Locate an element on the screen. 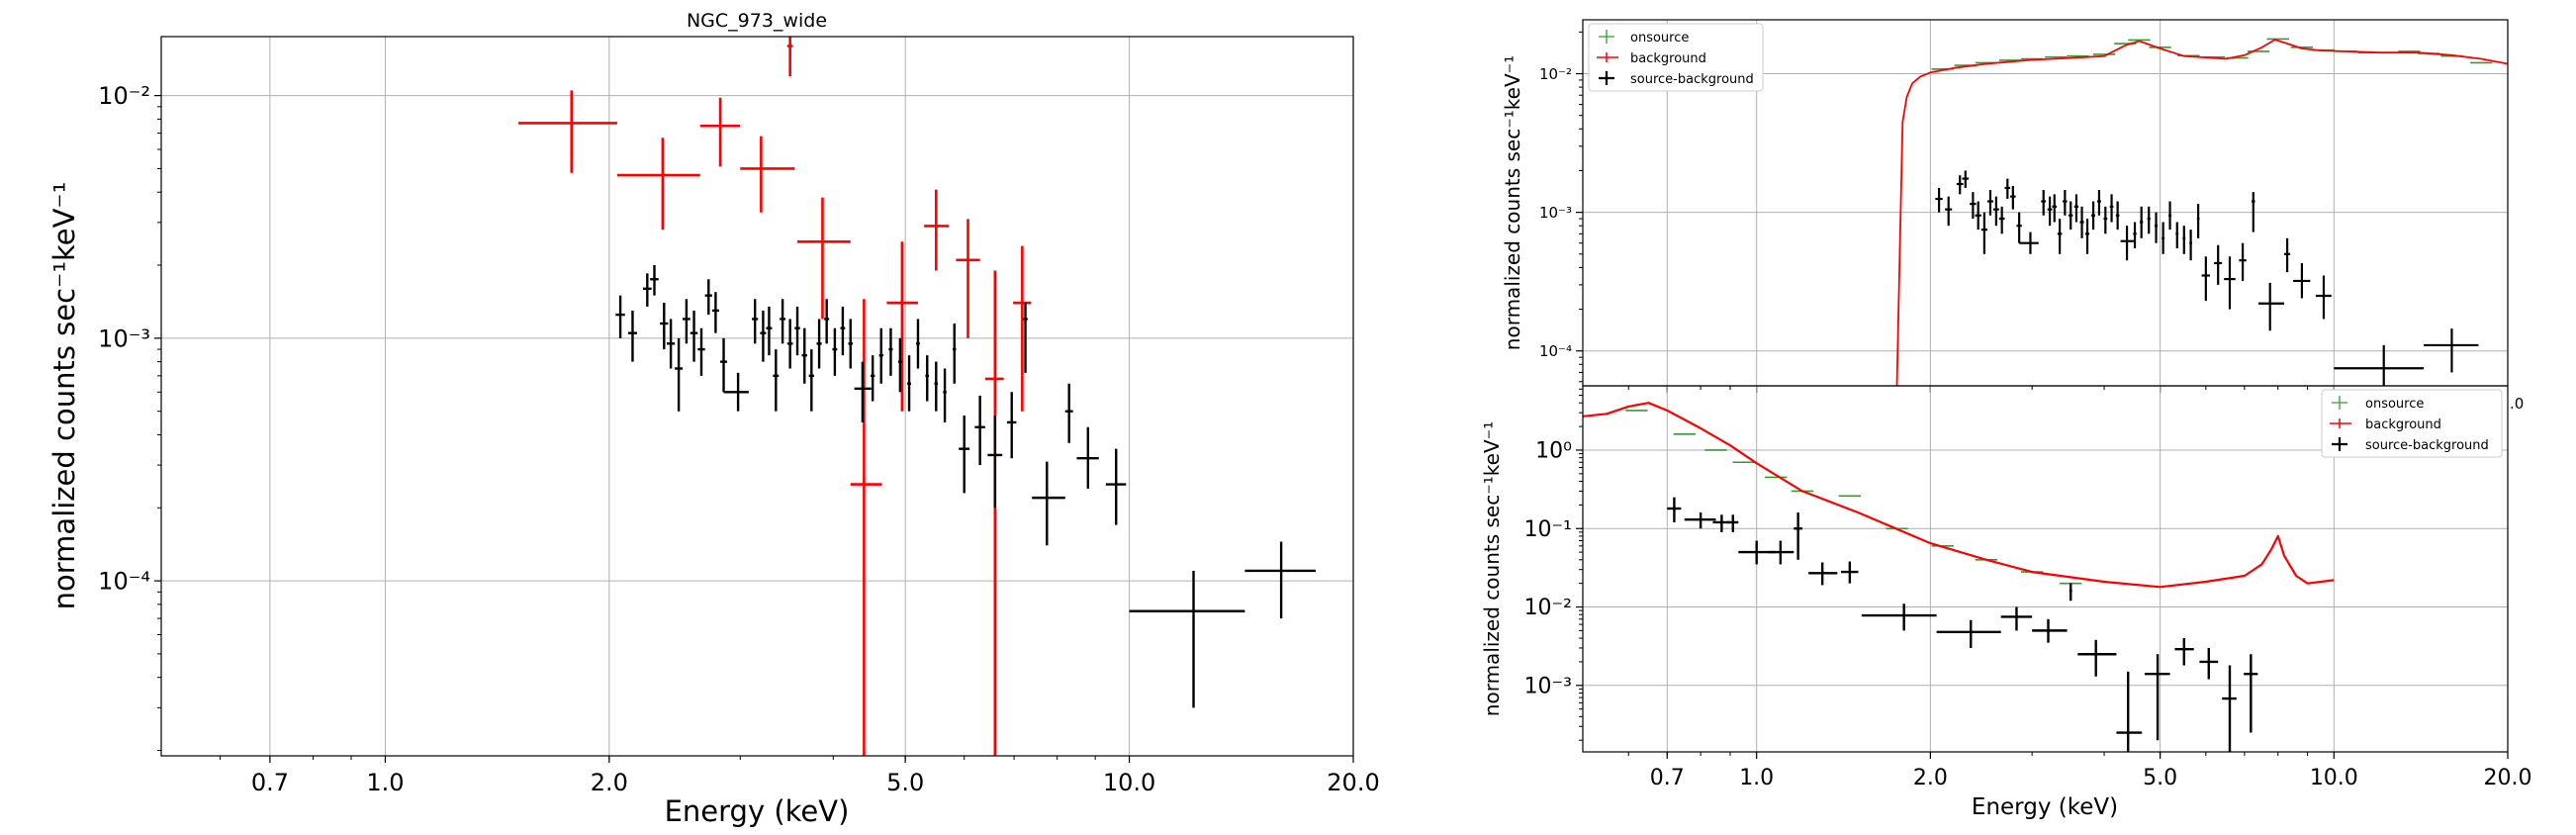 The height and width of the screenshot is (835, 2576). top-legend-entry-background: background is located at coordinates (1651, 58).